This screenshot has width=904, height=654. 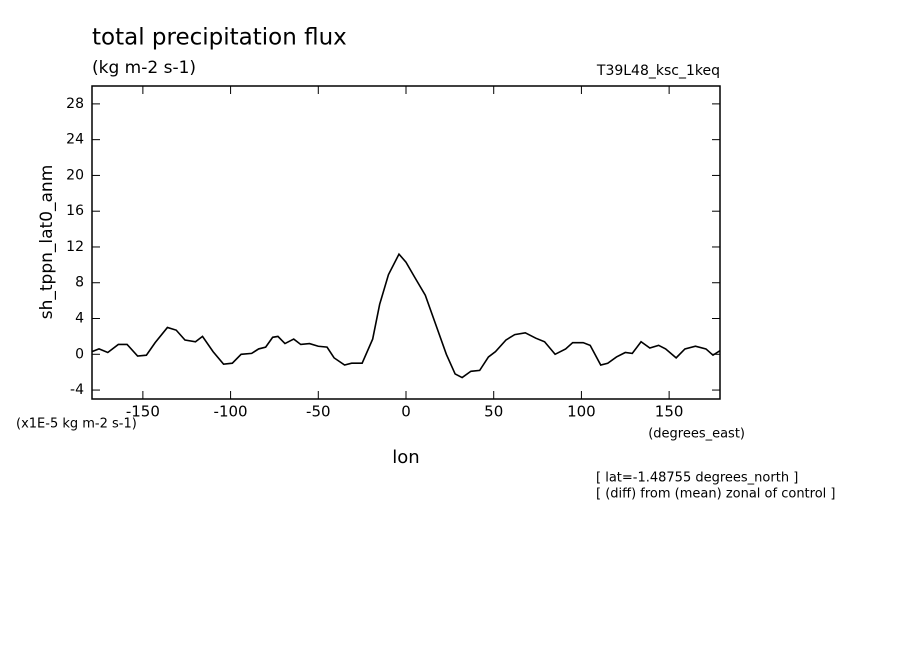 What do you see at coordinates (75, 175) in the screenshot?
I see `y-tick-label: 20` at bounding box center [75, 175].